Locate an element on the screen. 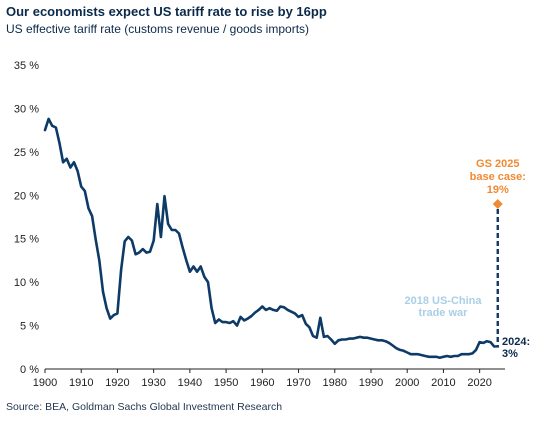  x-tick-label: 1910 is located at coordinates (81, 383).